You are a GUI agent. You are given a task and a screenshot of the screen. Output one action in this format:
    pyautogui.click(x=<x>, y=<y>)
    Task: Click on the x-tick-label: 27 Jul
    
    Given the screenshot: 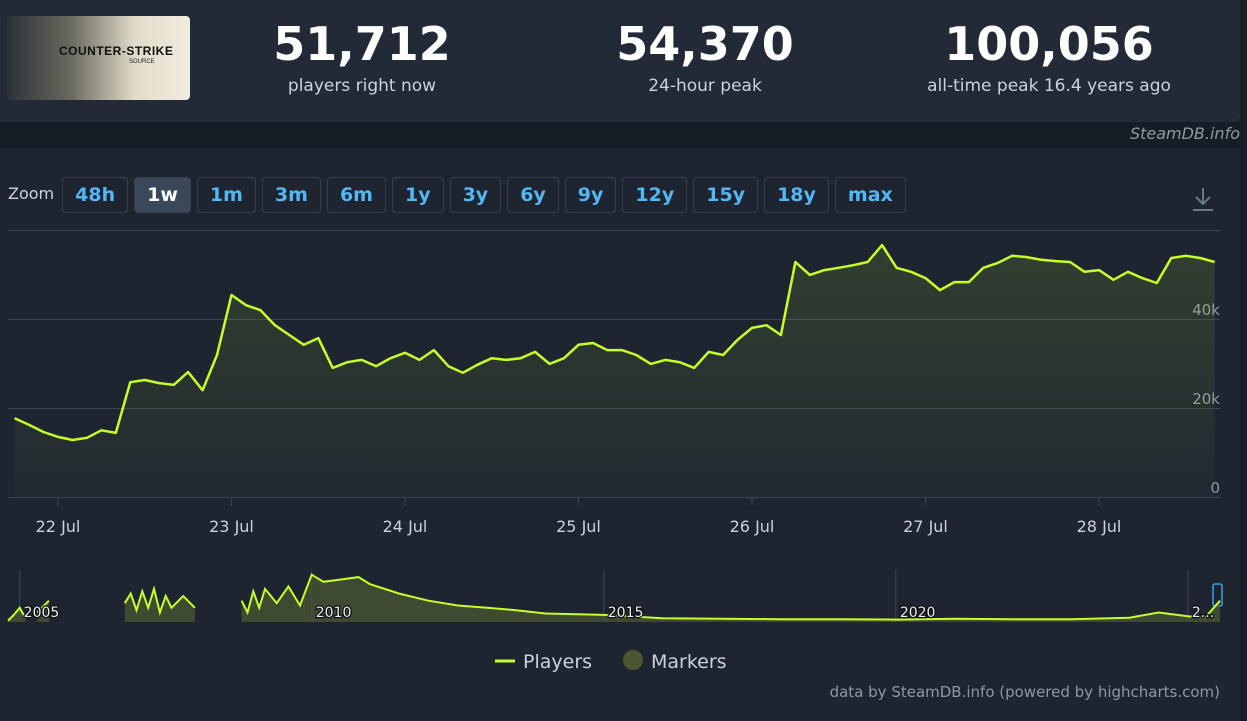 What is the action you would take?
    pyautogui.click(x=925, y=526)
    